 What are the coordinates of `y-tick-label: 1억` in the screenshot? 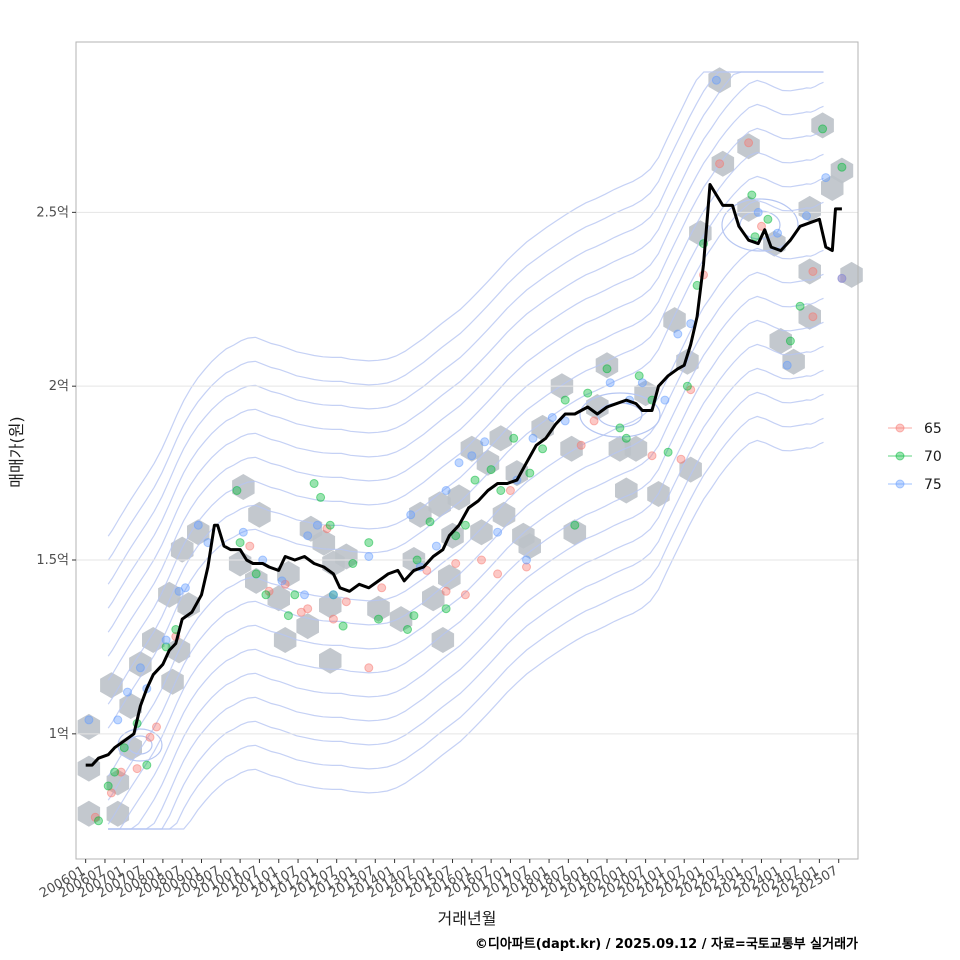 It's located at (59, 734).